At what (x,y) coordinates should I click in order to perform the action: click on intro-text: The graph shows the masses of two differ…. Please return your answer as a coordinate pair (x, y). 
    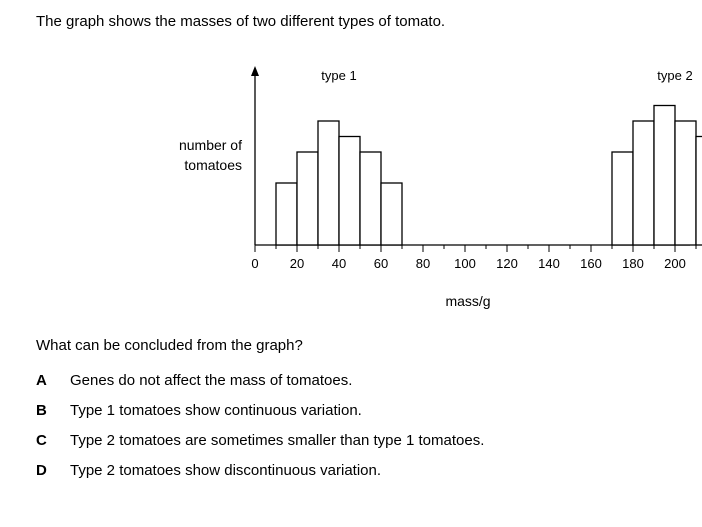
    Looking at the image, I should click on (241, 21).